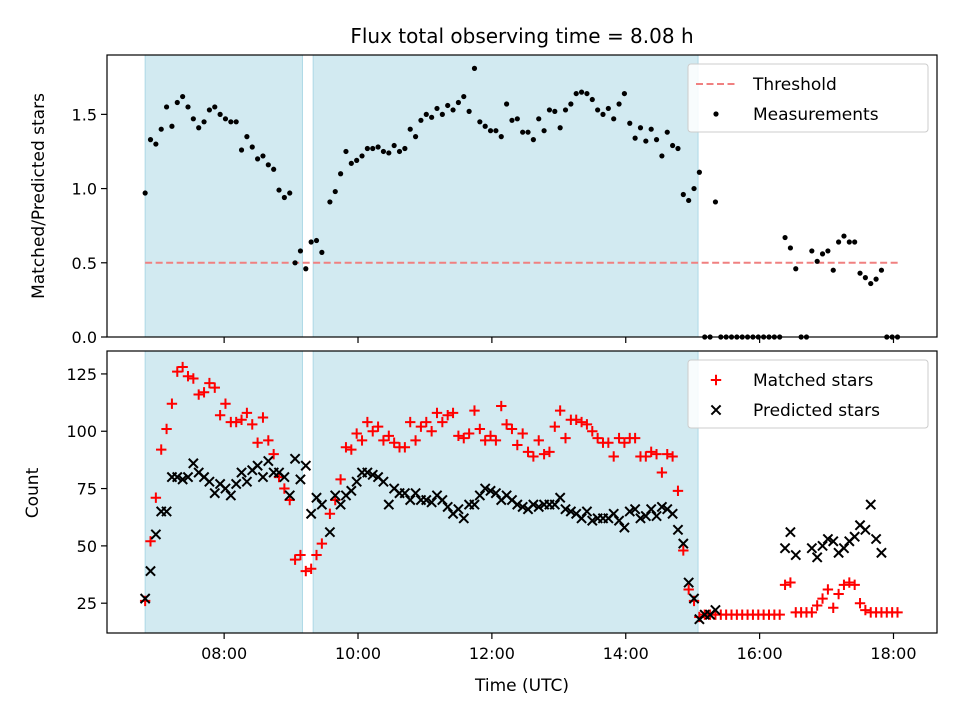 This screenshot has height=720, width=960. I want to click on legend-box, so click(808, 394).